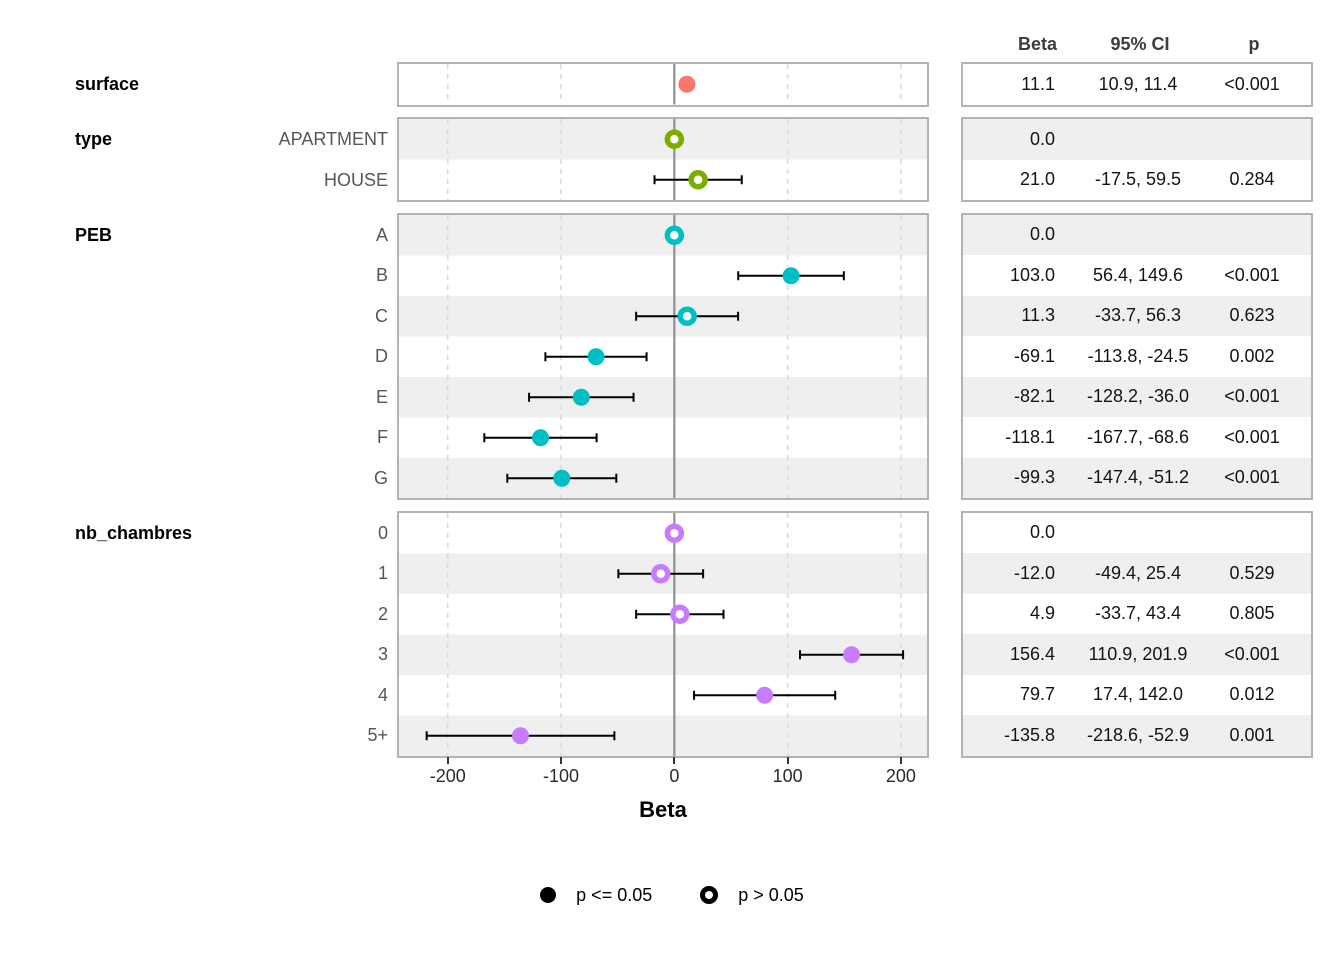  What do you see at coordinates (381, 234) in the screenshot?
I see `level-label: A` at bounding box center [381, 234].